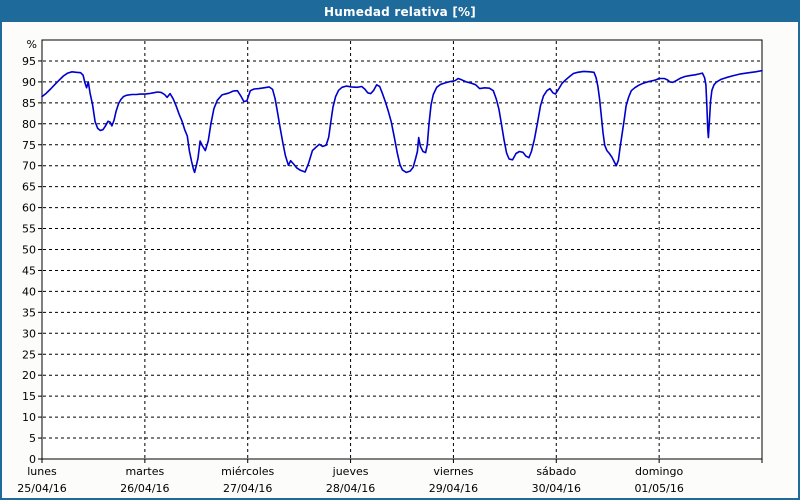  I want to click on y-axis-unit-label: %, so click(32, 44).